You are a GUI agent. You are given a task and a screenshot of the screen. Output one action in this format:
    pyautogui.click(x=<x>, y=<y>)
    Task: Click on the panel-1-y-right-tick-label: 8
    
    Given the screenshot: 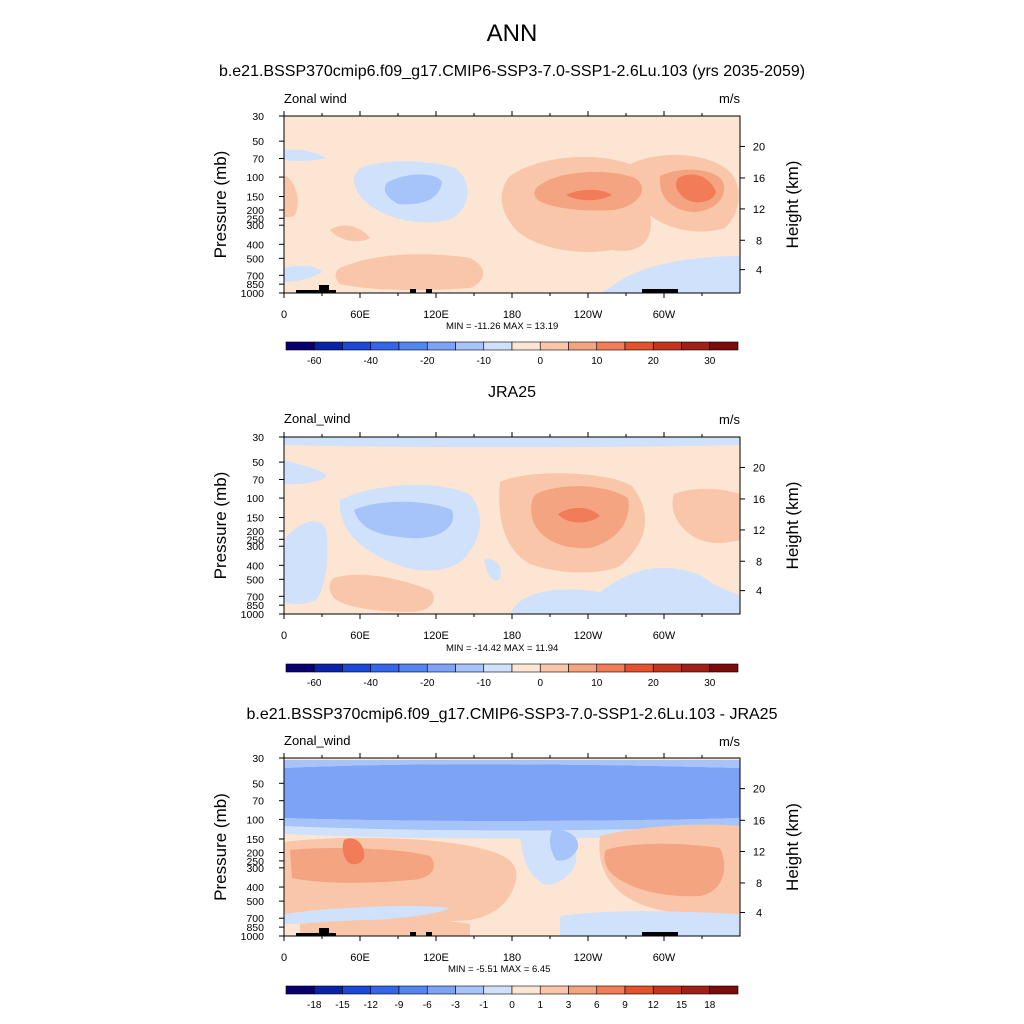 What is the action you would take?
    pyautogui.click(x=759, y=241)
    